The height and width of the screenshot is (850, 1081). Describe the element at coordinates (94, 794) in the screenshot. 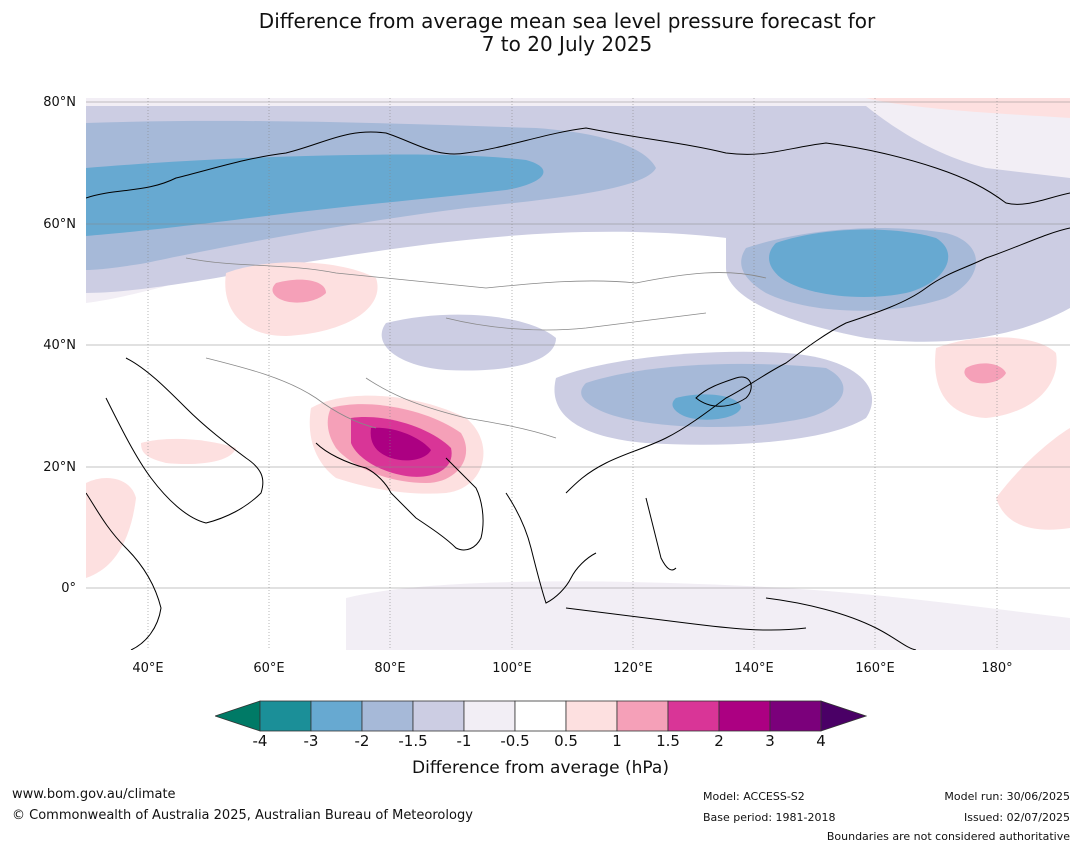

I see `footer-website: www.bom.gov.au/climate` at that location.